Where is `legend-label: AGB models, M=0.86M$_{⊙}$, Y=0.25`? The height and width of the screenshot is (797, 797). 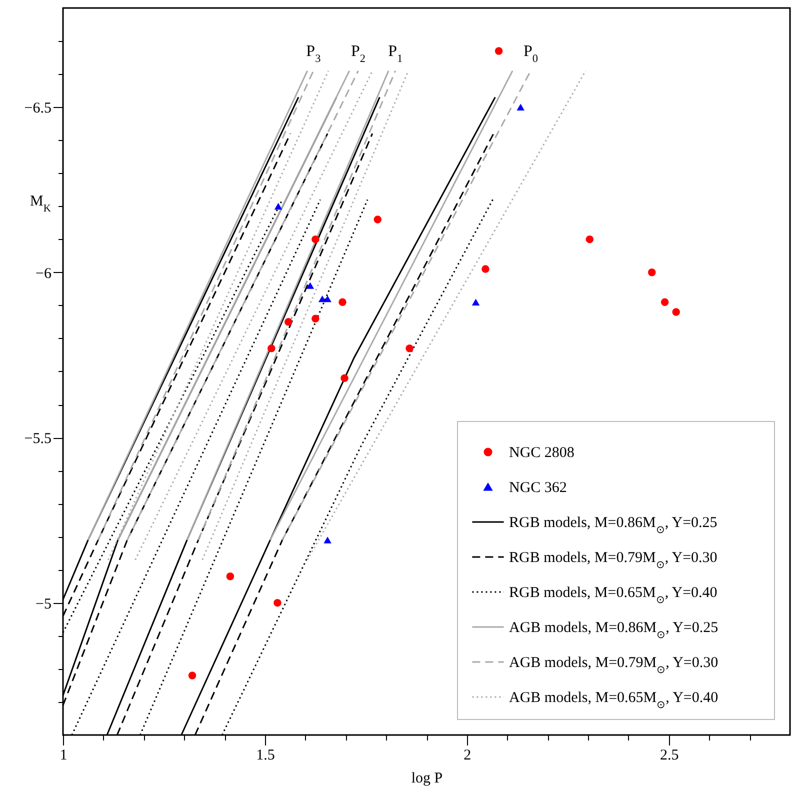 legend-label: AGB models, M=0.86M$_{⊙}$, Y=0.25 is located at coordinates (613, 630).